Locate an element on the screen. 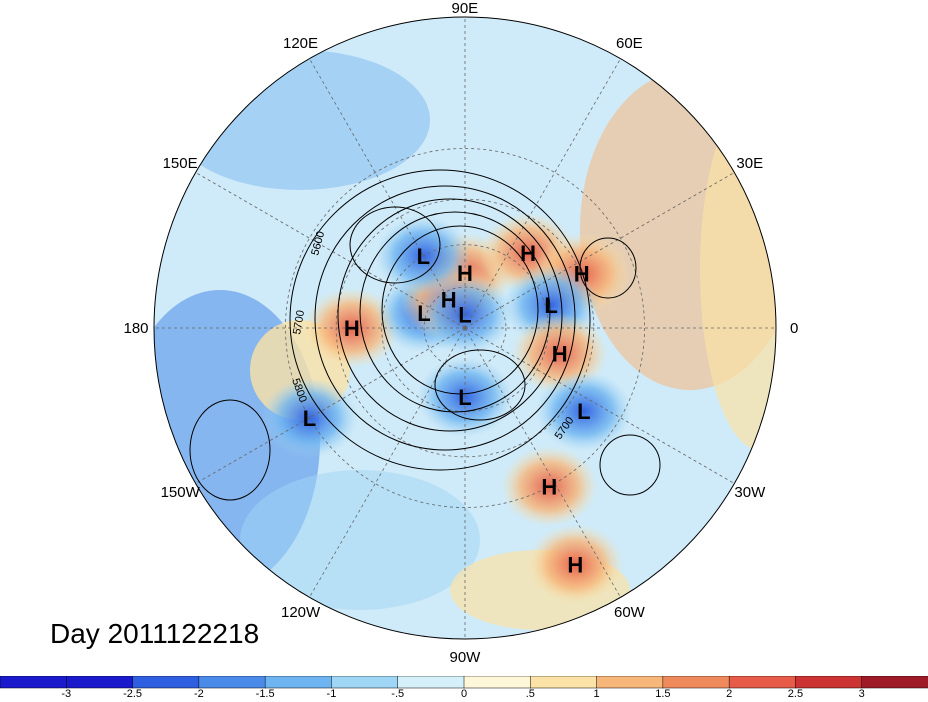  longitude-label: 30W is located at coordinates (750, 492).